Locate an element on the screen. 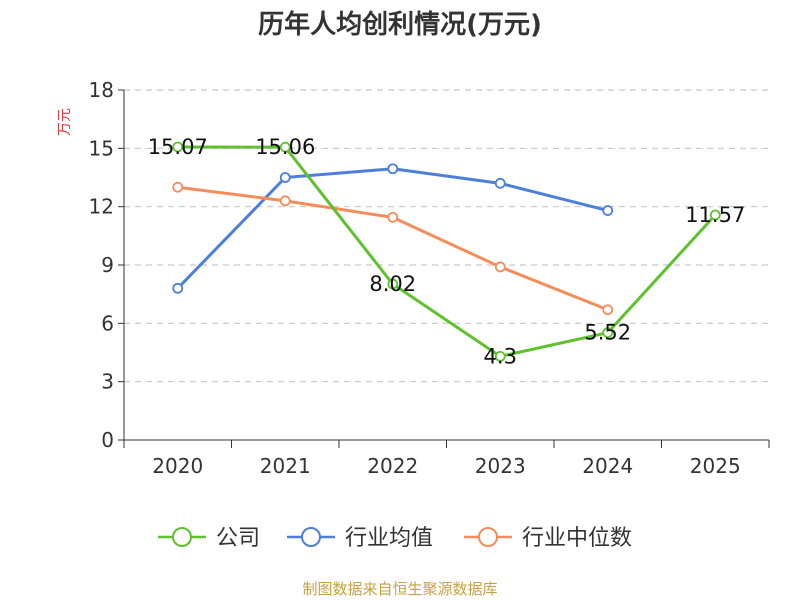 The width and height of the screenshot is (800, 600). source-footer: 制图数据来自恒生聚源数据库 is located at coordinates (400, 589).